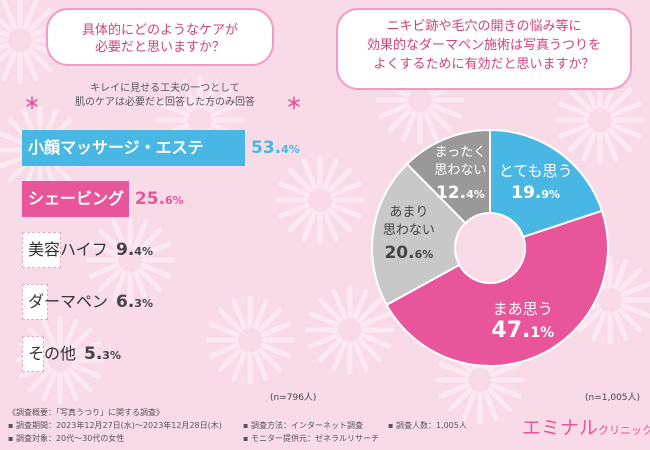 The image size is (650, 450). Describe the element at coordinates (115, 425) in the screenshot. I see `footer-period: ▪ 調査期間：2023年12月27日(水)～2023年12月28日(木)` at that location.